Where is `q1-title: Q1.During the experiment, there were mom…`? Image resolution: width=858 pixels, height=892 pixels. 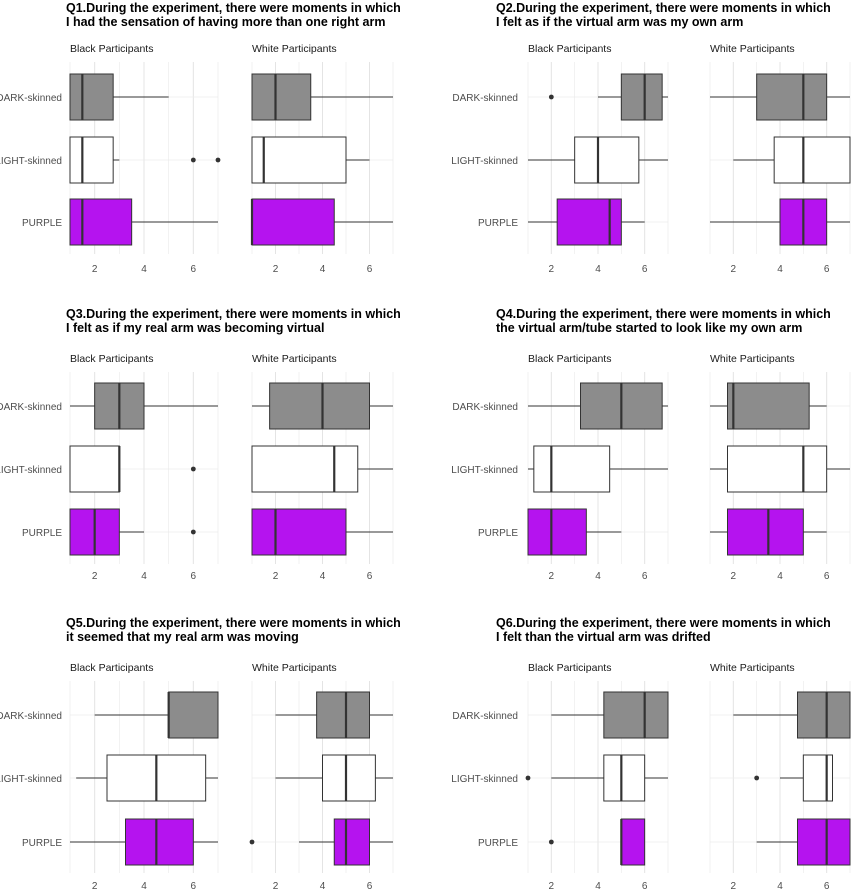 q1-title: Q1.During the experiment, there were mom… is located at coordinates (233, 8).